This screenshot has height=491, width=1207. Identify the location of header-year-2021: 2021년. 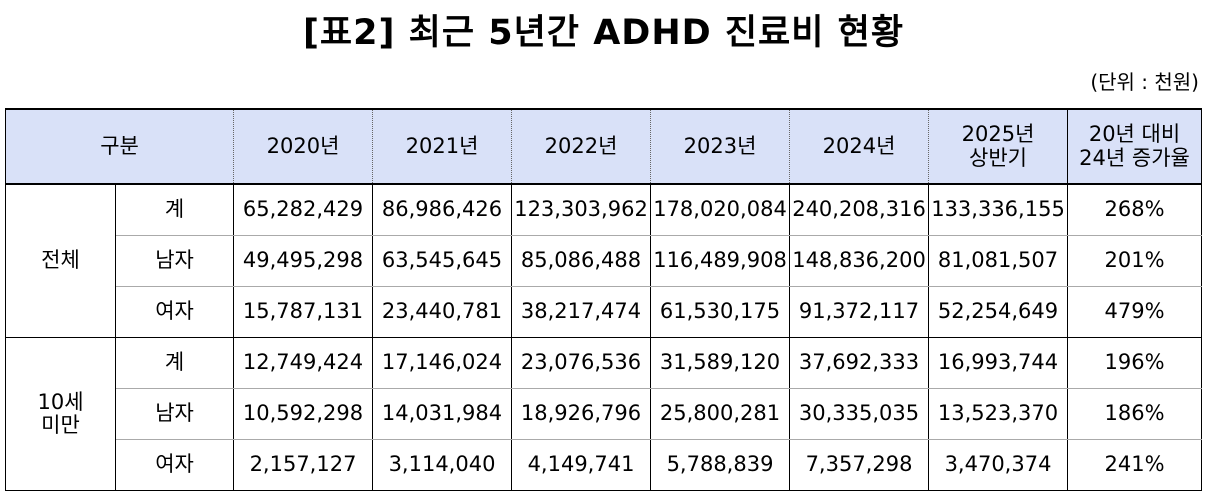
(442, 146).